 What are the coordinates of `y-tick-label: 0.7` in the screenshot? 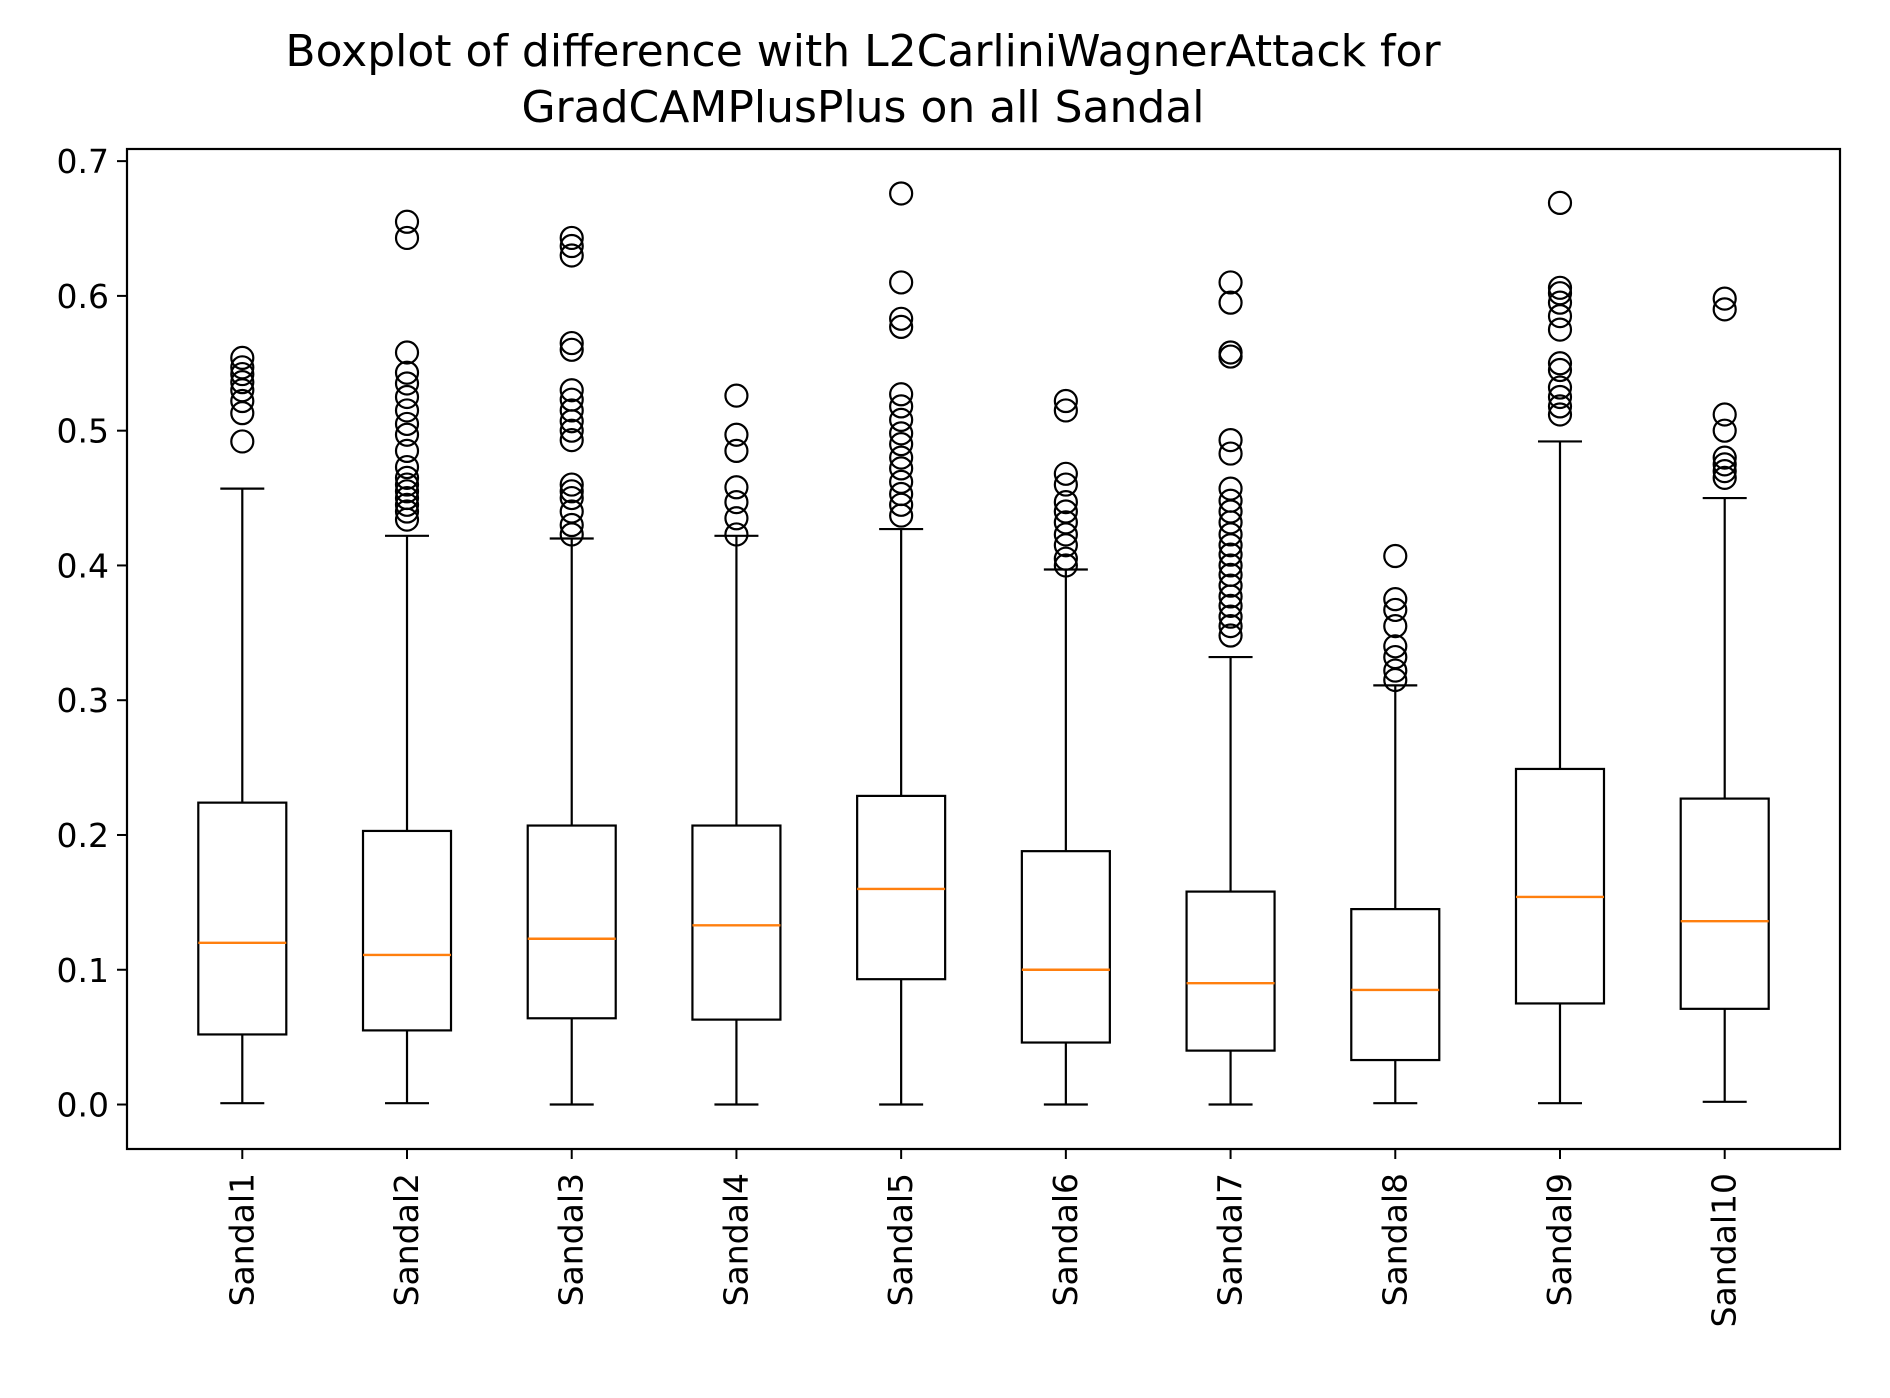 It's located at (83, 161).